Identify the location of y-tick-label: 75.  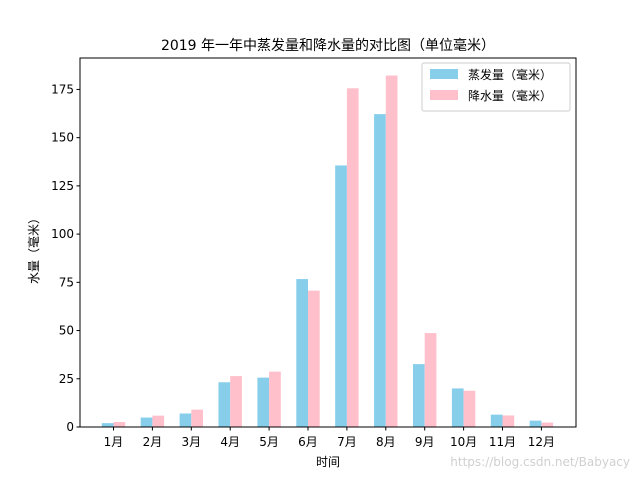
(66, 282).